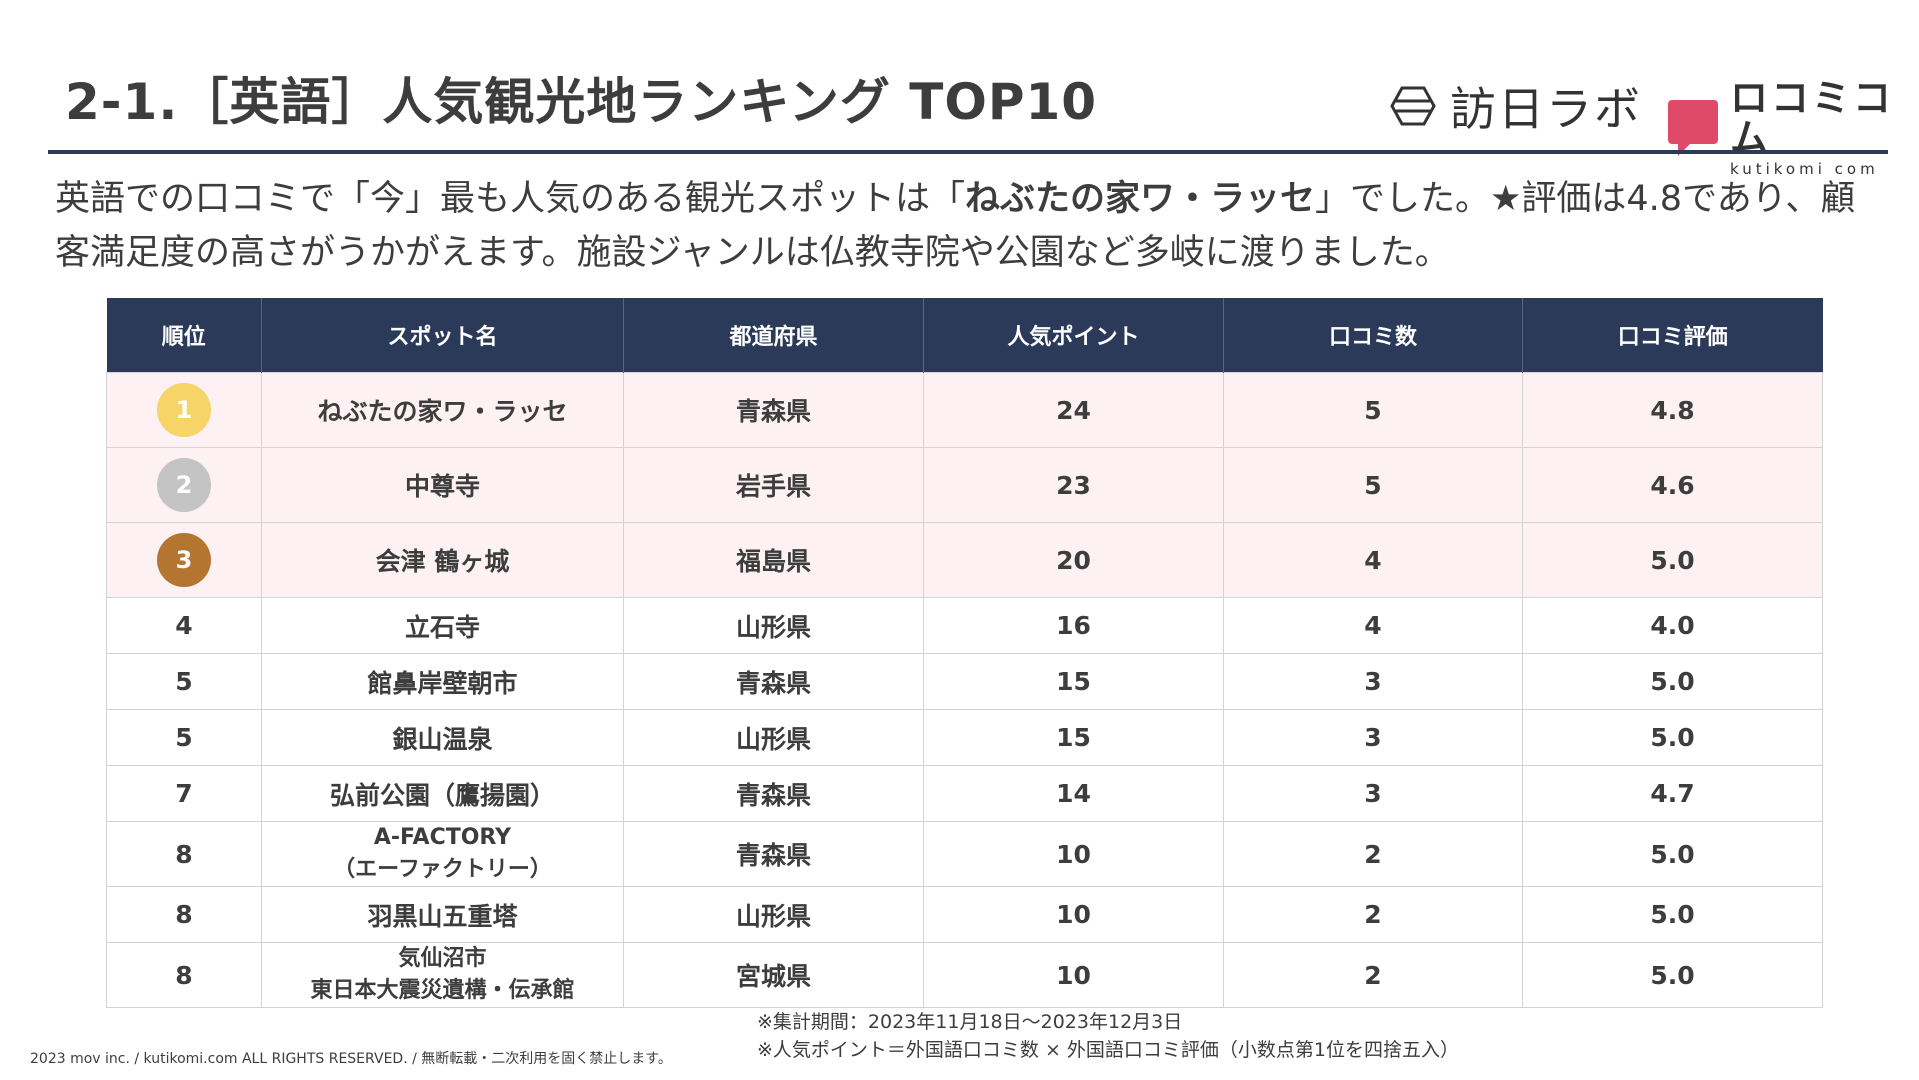 The height and width of the screenshot is (1080, 1919). What do you see at coordinates (968, 152) in the screenshot?
I see `header-divider` at bounding box center [968, 152].